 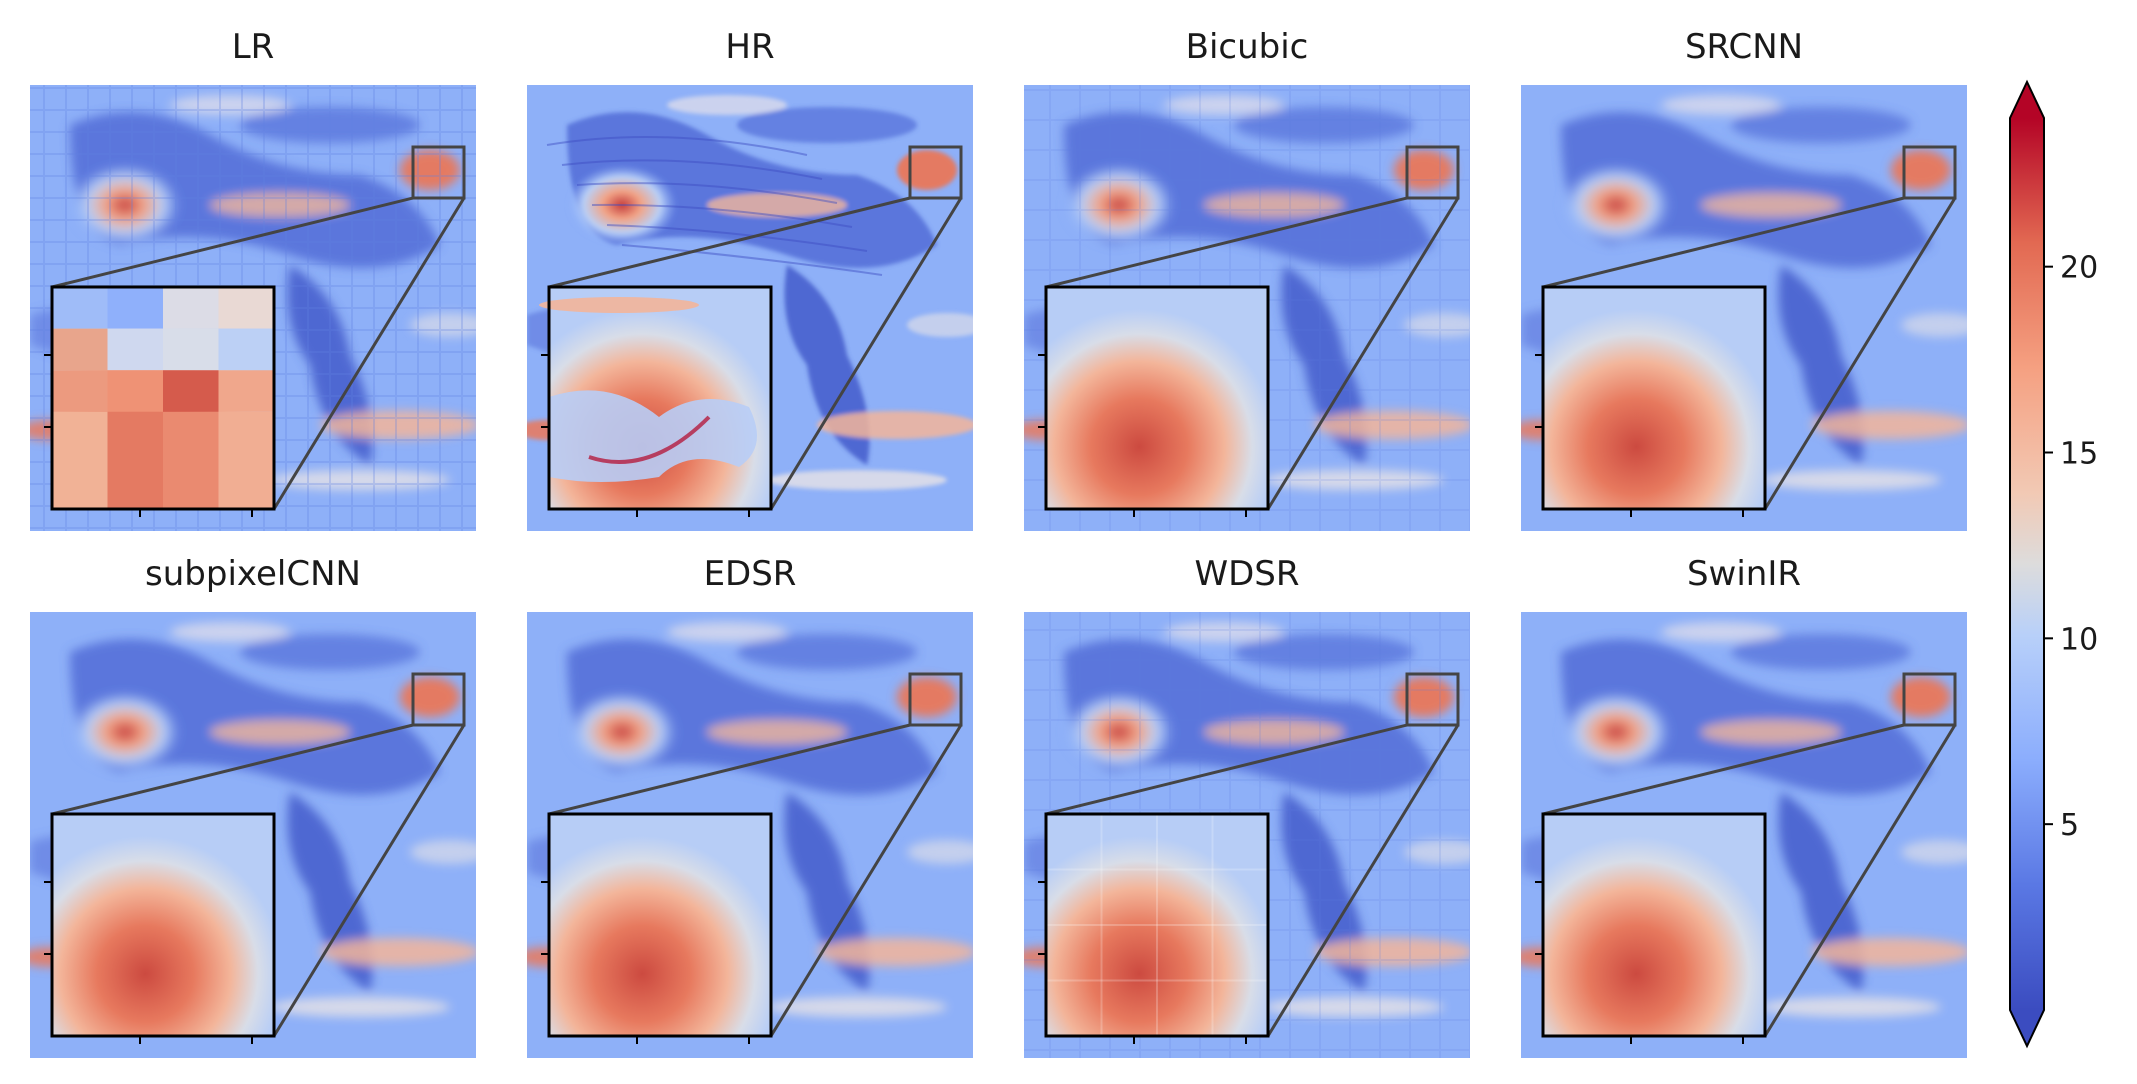 What do you see at coordinates (1744, 574) in the screenshot?
I see `panel-title: SwinIR` at bounding box center [1744, 574].